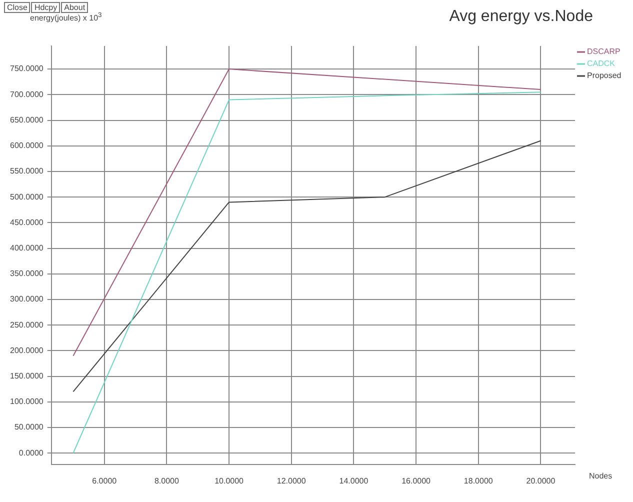  I want to click on y-tick-label: 600.0000, so click(27, 145).